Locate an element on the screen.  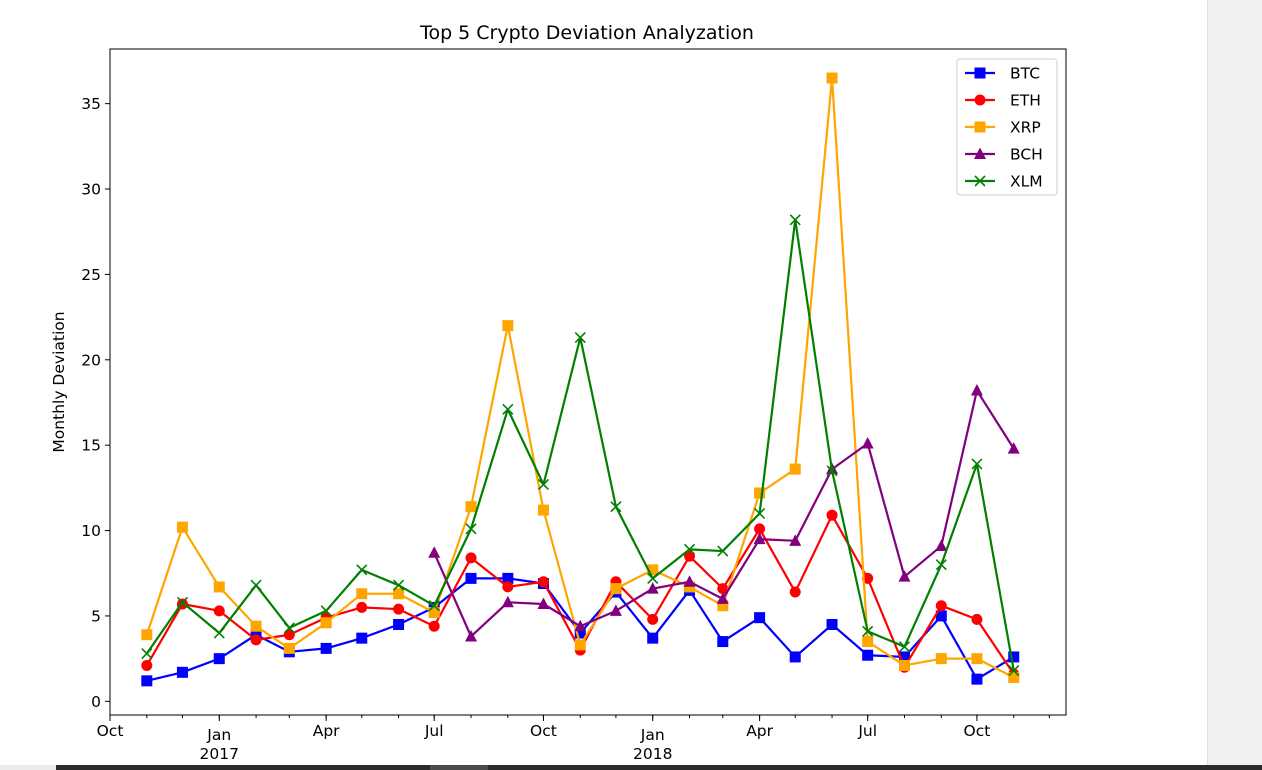
x-tick-label: Jan is located at coordinates (652, 735).